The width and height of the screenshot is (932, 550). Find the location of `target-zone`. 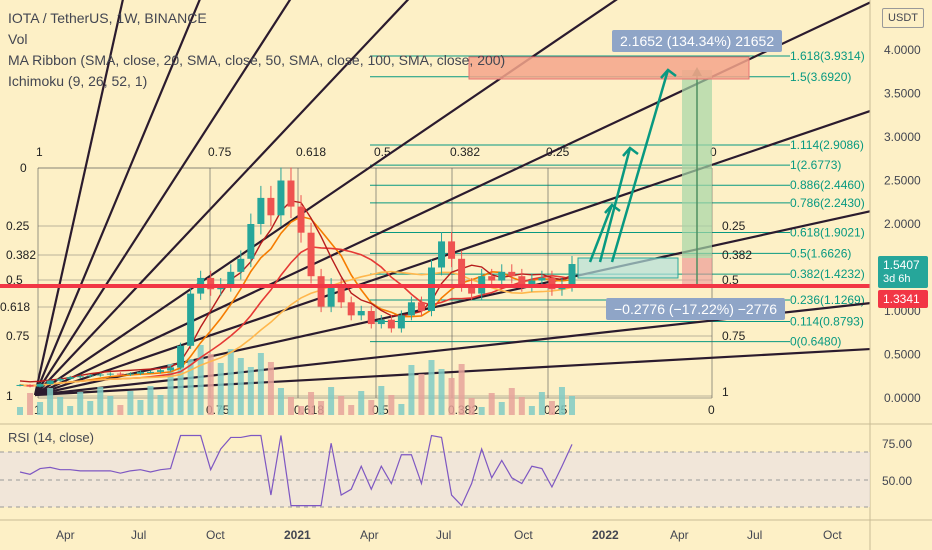

target-zone is located at coordinates (609, 68).